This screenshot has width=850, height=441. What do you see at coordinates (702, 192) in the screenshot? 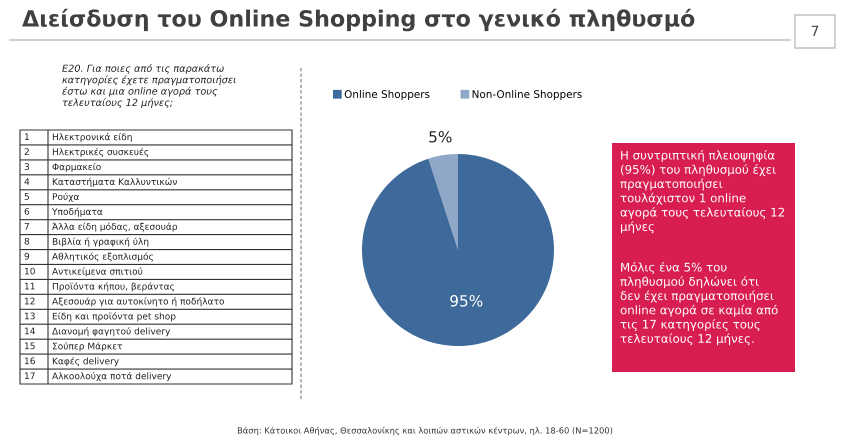
I see `text: Η συντριπτική πλειοψηφία (95%) του πληθυσμού έχει πραγματοποιήσει τουλάχιστον 1 online αγορά τους τελευταίους 12 μήνες` at bounding box center [702, 192].